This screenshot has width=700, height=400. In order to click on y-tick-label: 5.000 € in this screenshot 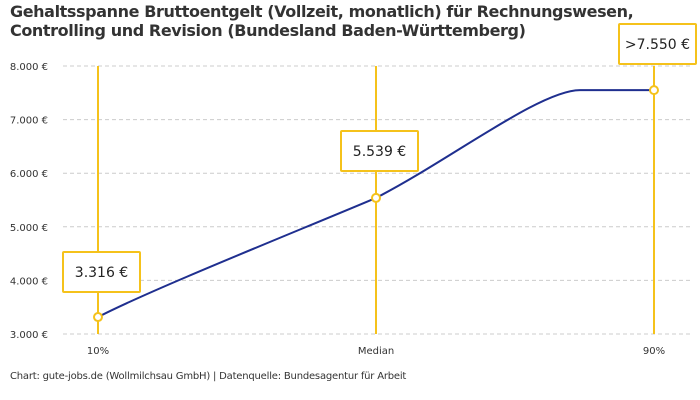, I will do `click(29, 228)`.